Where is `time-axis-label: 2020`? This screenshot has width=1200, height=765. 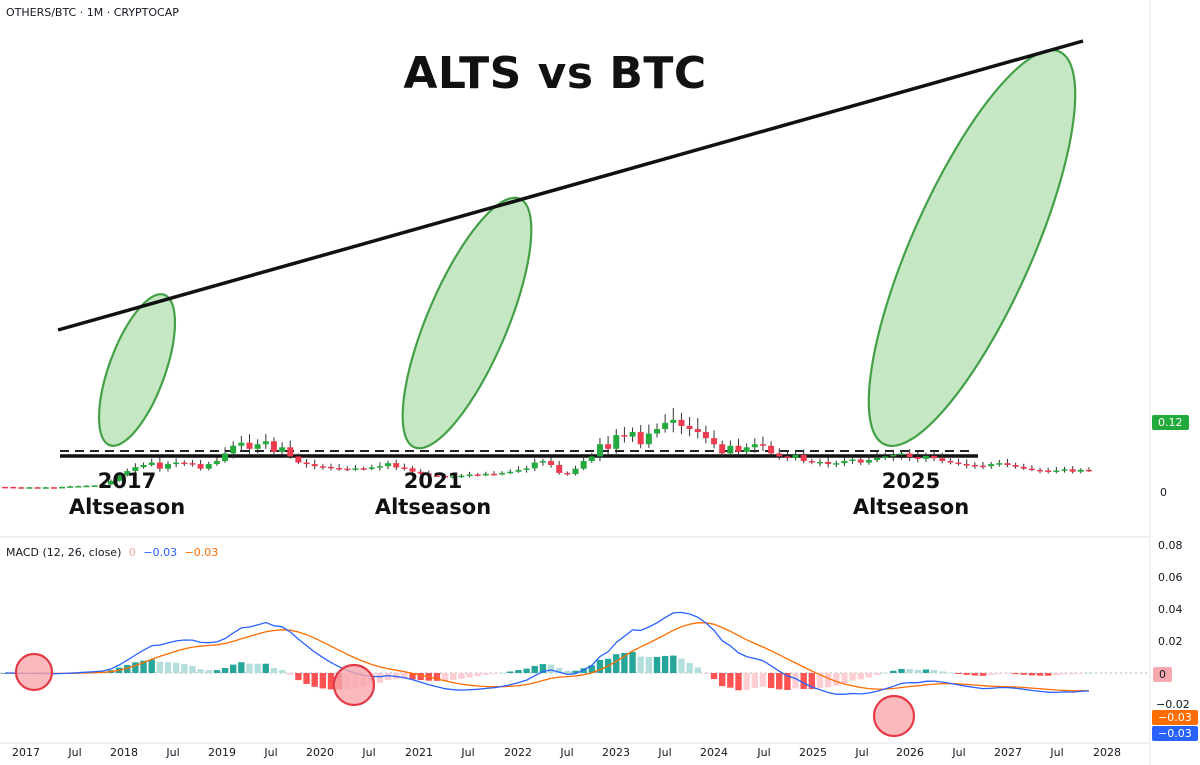
time-axis-label: 2020 is located at coordinates (320, 752).